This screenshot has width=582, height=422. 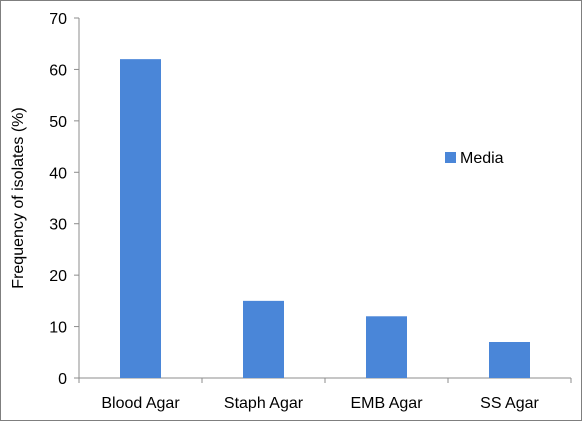 I want to click on y-tick-label: 30, so click(x=58, y=225).